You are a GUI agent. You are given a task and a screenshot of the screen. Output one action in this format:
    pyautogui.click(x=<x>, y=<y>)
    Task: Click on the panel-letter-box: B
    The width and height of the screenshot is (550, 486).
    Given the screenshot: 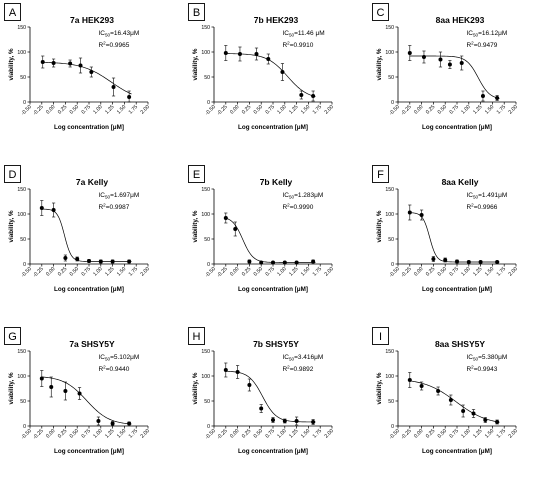 What is the action you would take?
    pyautogui.click(x=196, y=12)
    